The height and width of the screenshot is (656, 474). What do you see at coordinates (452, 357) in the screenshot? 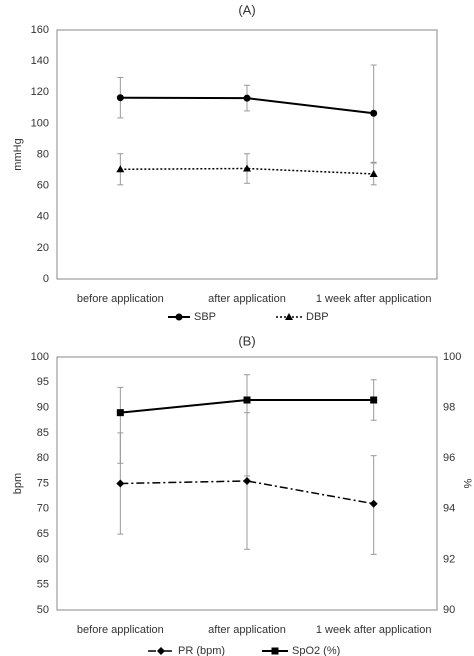
I see `p2-y2tick-label: 100` at bounding box center [452, 357].